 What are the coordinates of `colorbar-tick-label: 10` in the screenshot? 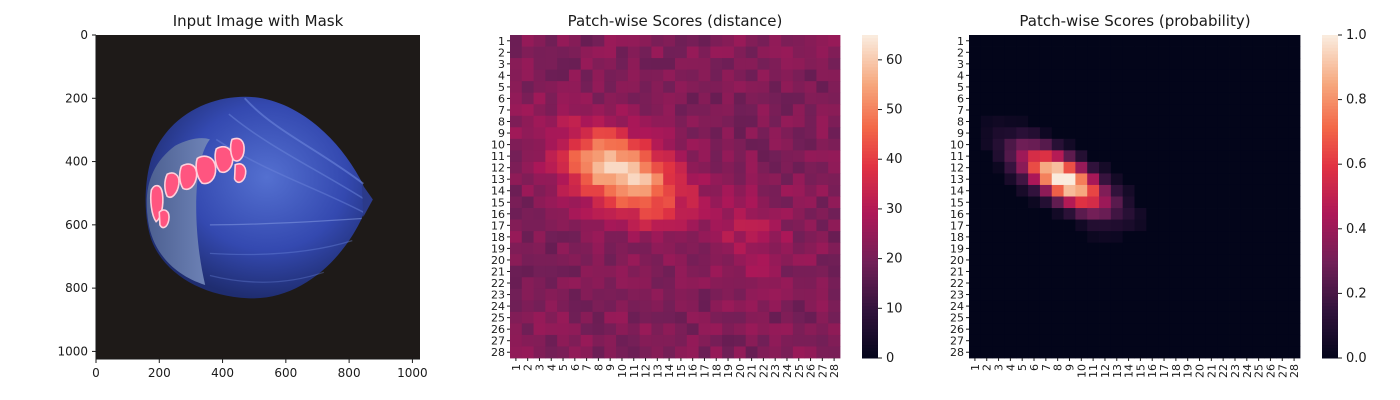 It's located at (894, 308).